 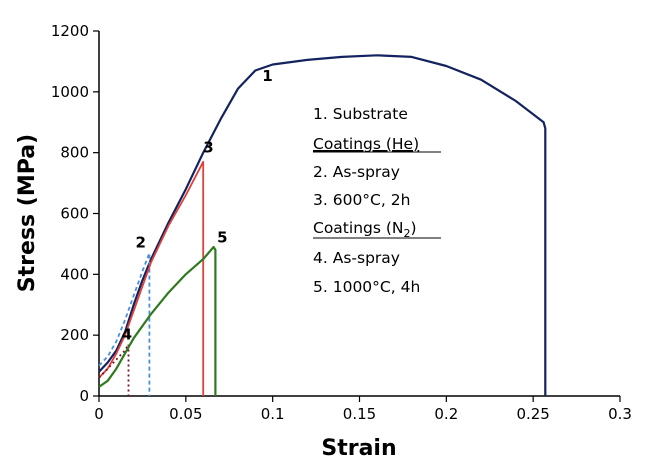 What do you see at coordinates (532, 414) in the screenshot?
I see `x-tick-label: 0.25` at bounding box center [532, 414].